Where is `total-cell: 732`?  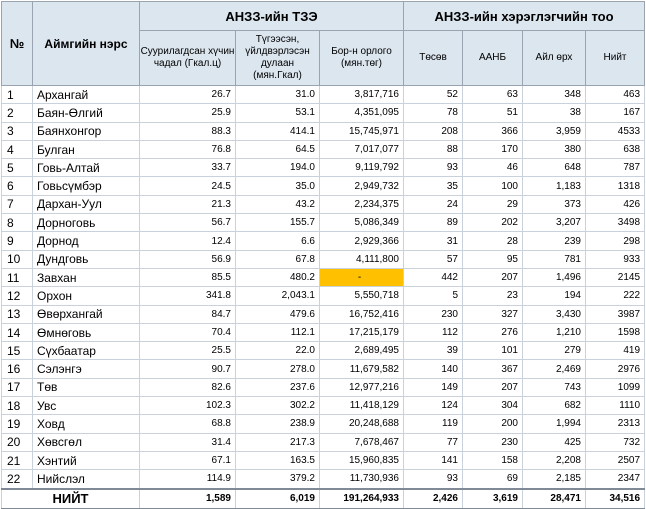
total-cell: 732 is located at coordinates (615, 442).